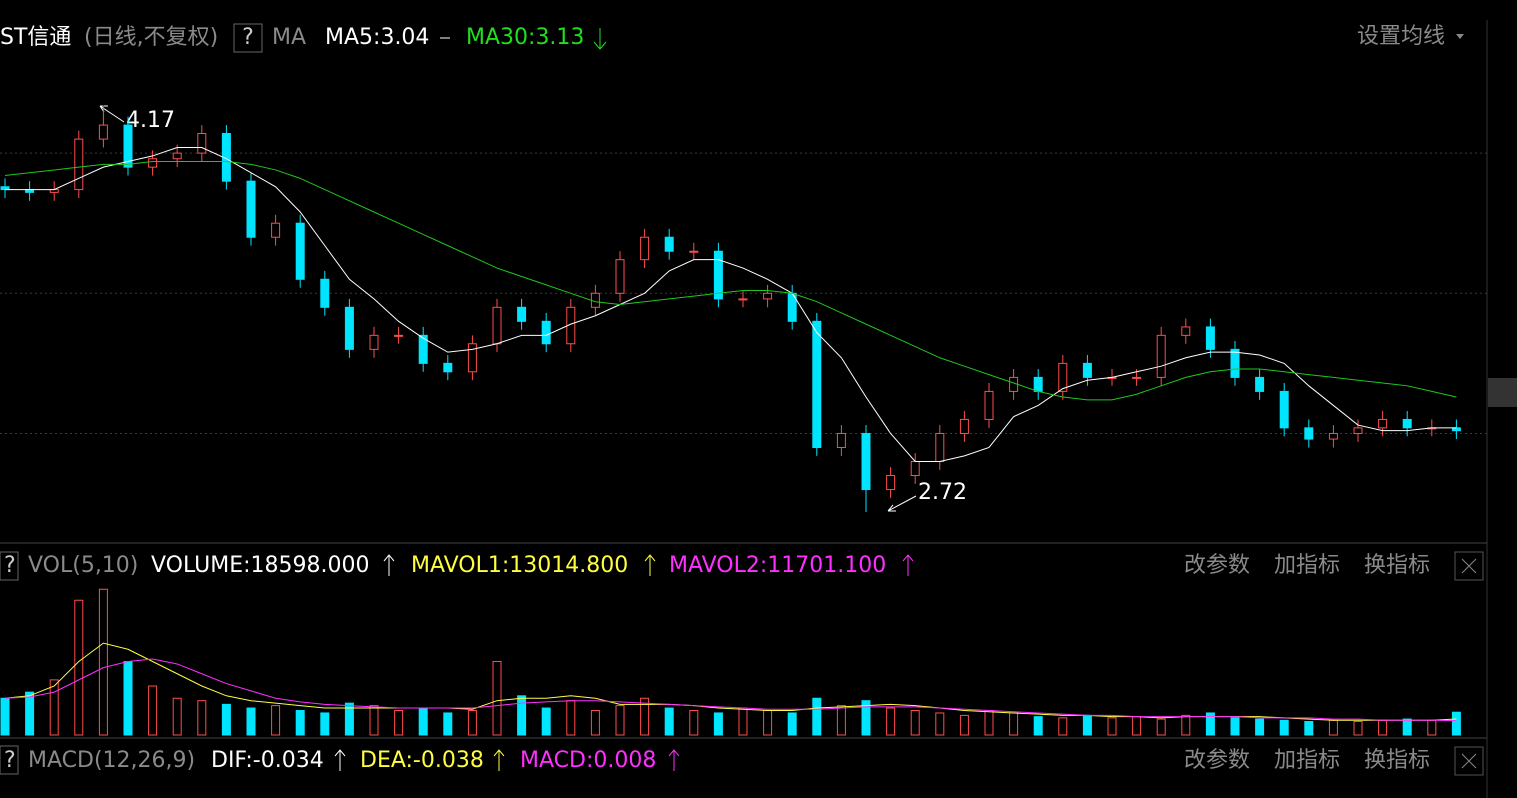  What do you see at coordinates (1460, 36) in the screenshot?
I see `dropdown-arrow` at bounding box center [1460, 36].